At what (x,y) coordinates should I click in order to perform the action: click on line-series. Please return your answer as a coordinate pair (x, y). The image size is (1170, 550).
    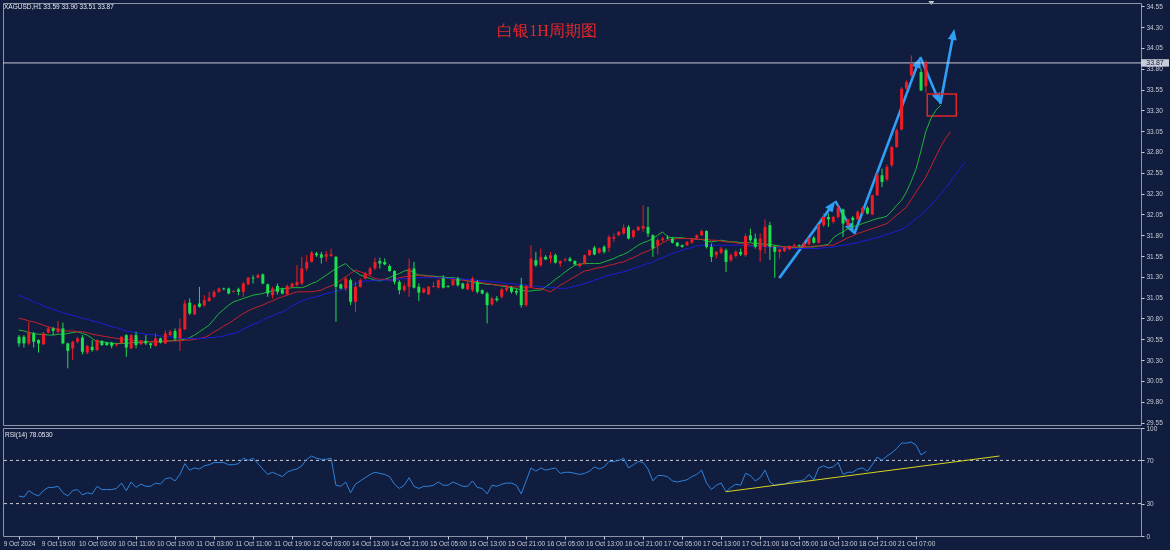
    Looking at the image, I should click on (472, 469).